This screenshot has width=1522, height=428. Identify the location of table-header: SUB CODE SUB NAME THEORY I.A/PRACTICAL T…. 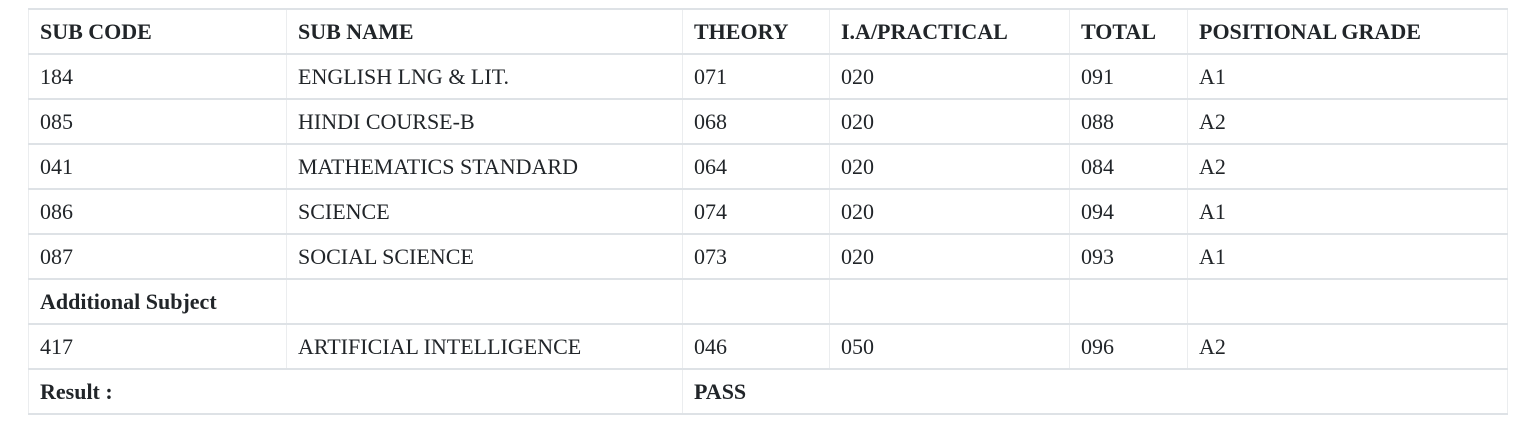
(768, 31).